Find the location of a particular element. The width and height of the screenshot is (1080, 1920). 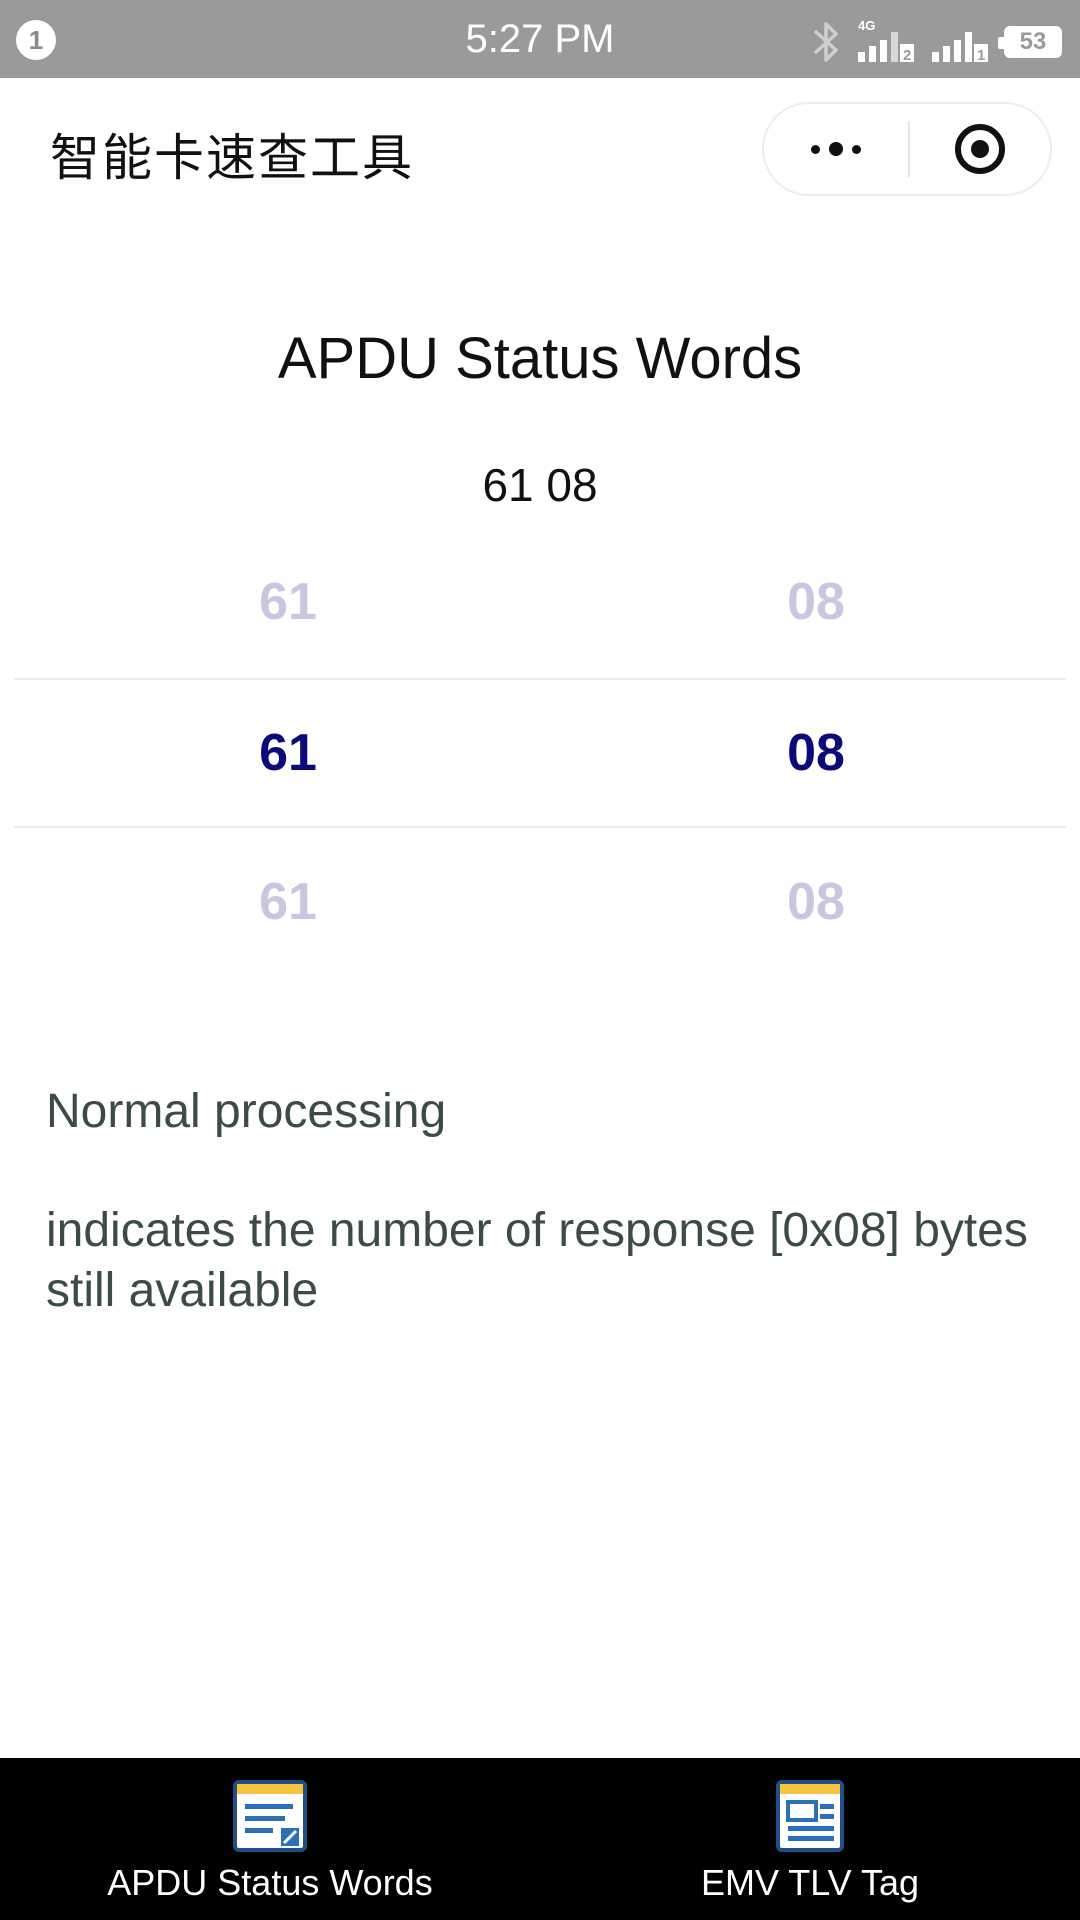

more-dots-icon-center is located at coordinates (836, 149).